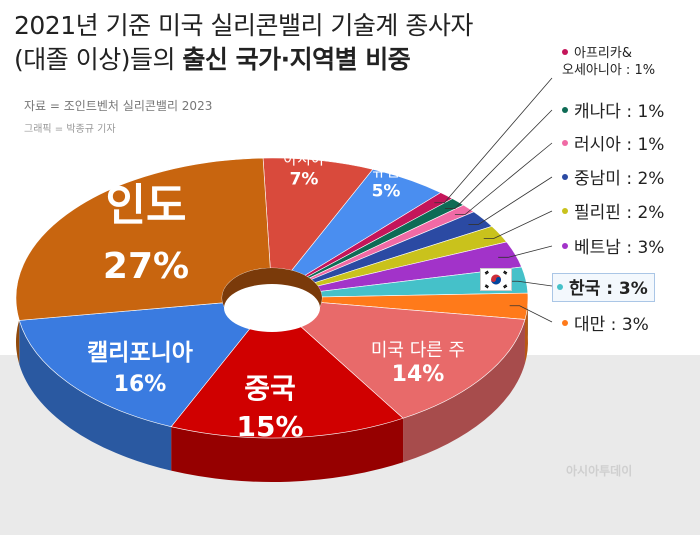 The image size is (700, 535). Describe the element at coordinates (140, 384) in the screenshot. I see `label-california-pct: 16%` at that location.